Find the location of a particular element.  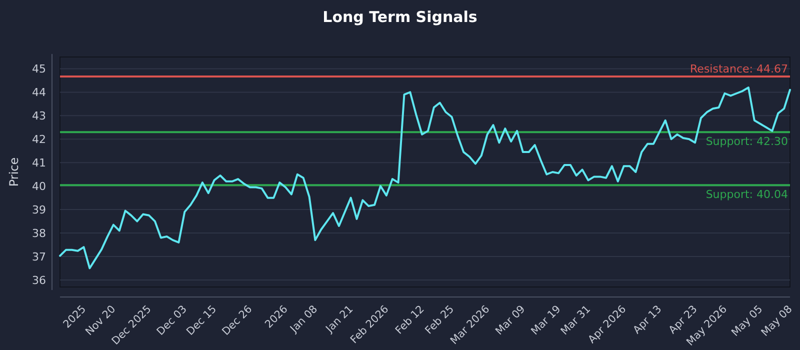

y-tick-label: 36 is located at coordinates (39, 280).